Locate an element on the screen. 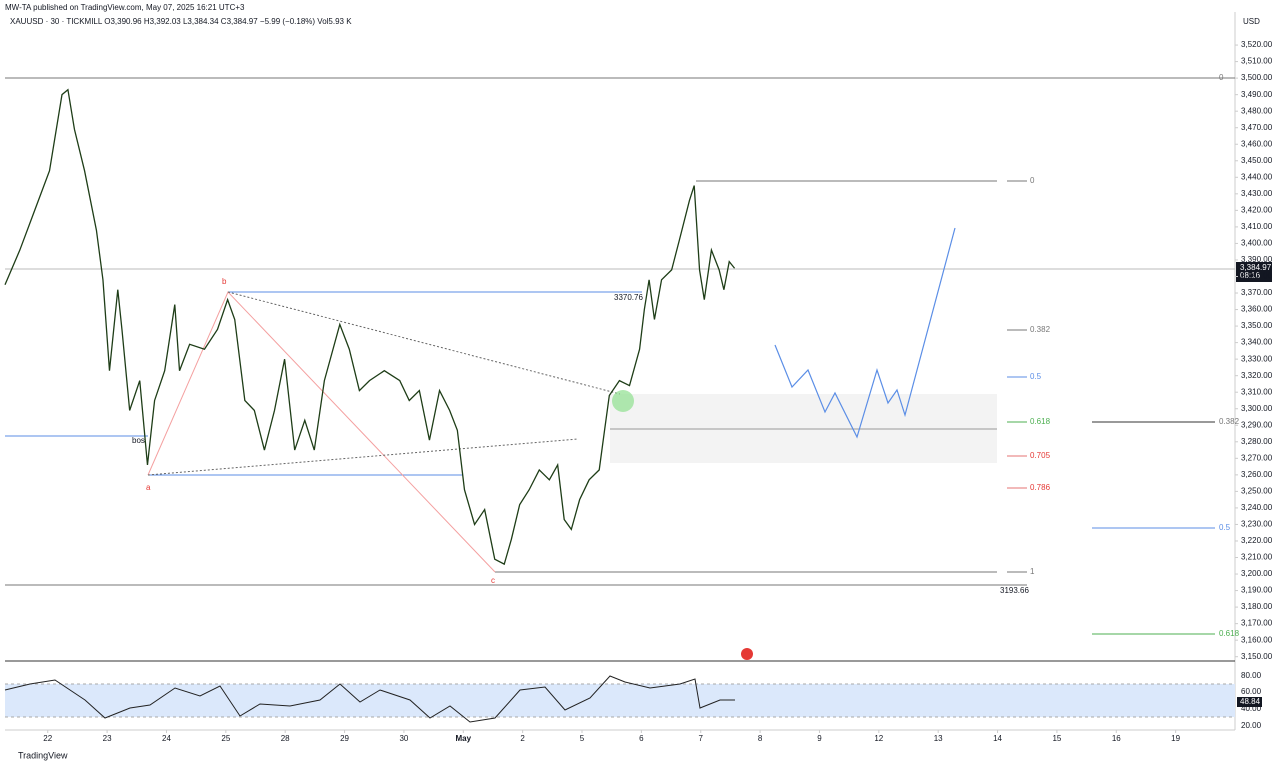 The height and width of the screenshot is (765, 1280). y-tick-label: 3,270.00 is located at coordinates (1257, 457).